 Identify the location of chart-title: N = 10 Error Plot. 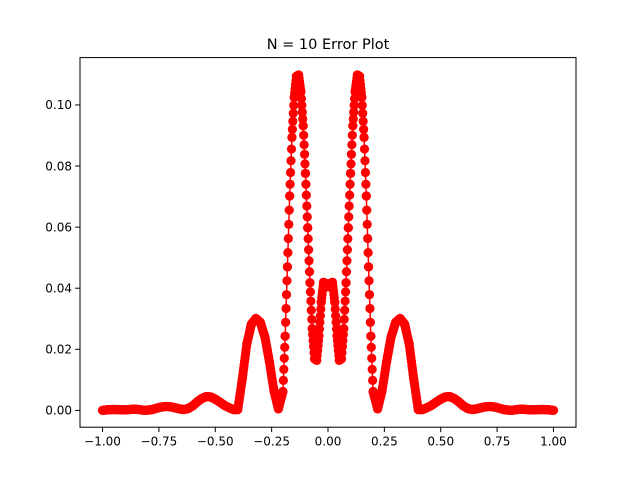
(328, 45).